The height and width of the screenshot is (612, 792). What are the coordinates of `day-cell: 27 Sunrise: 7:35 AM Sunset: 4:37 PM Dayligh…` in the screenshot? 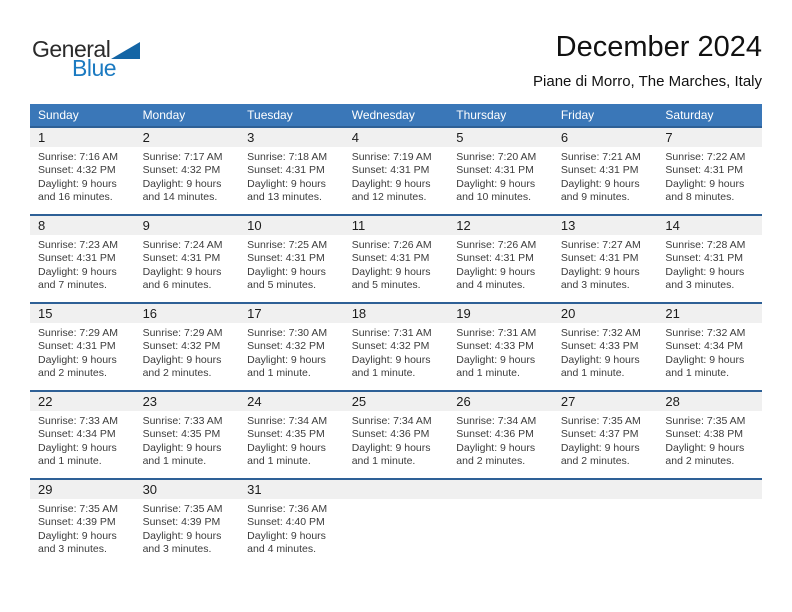 It's located at (605, 435).